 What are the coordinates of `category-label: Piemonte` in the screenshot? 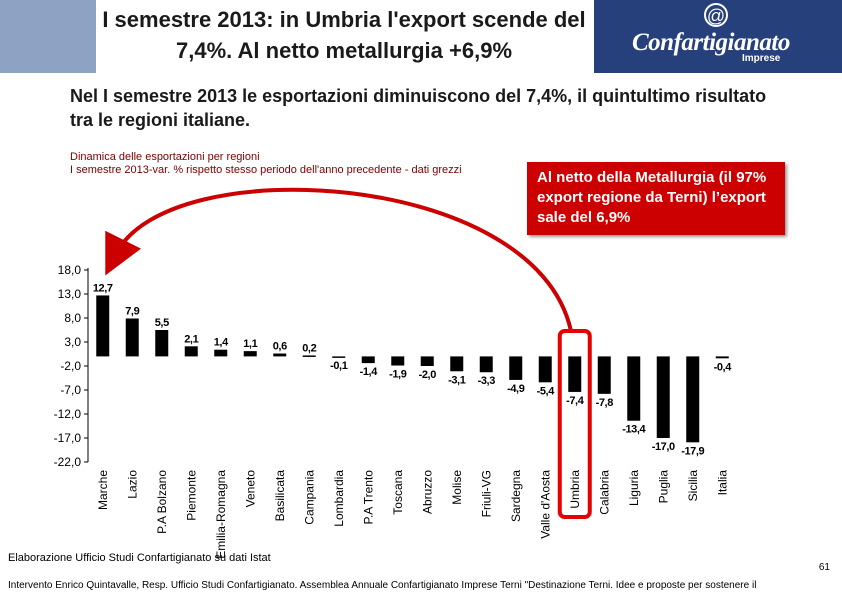 It's located at (191, 495).